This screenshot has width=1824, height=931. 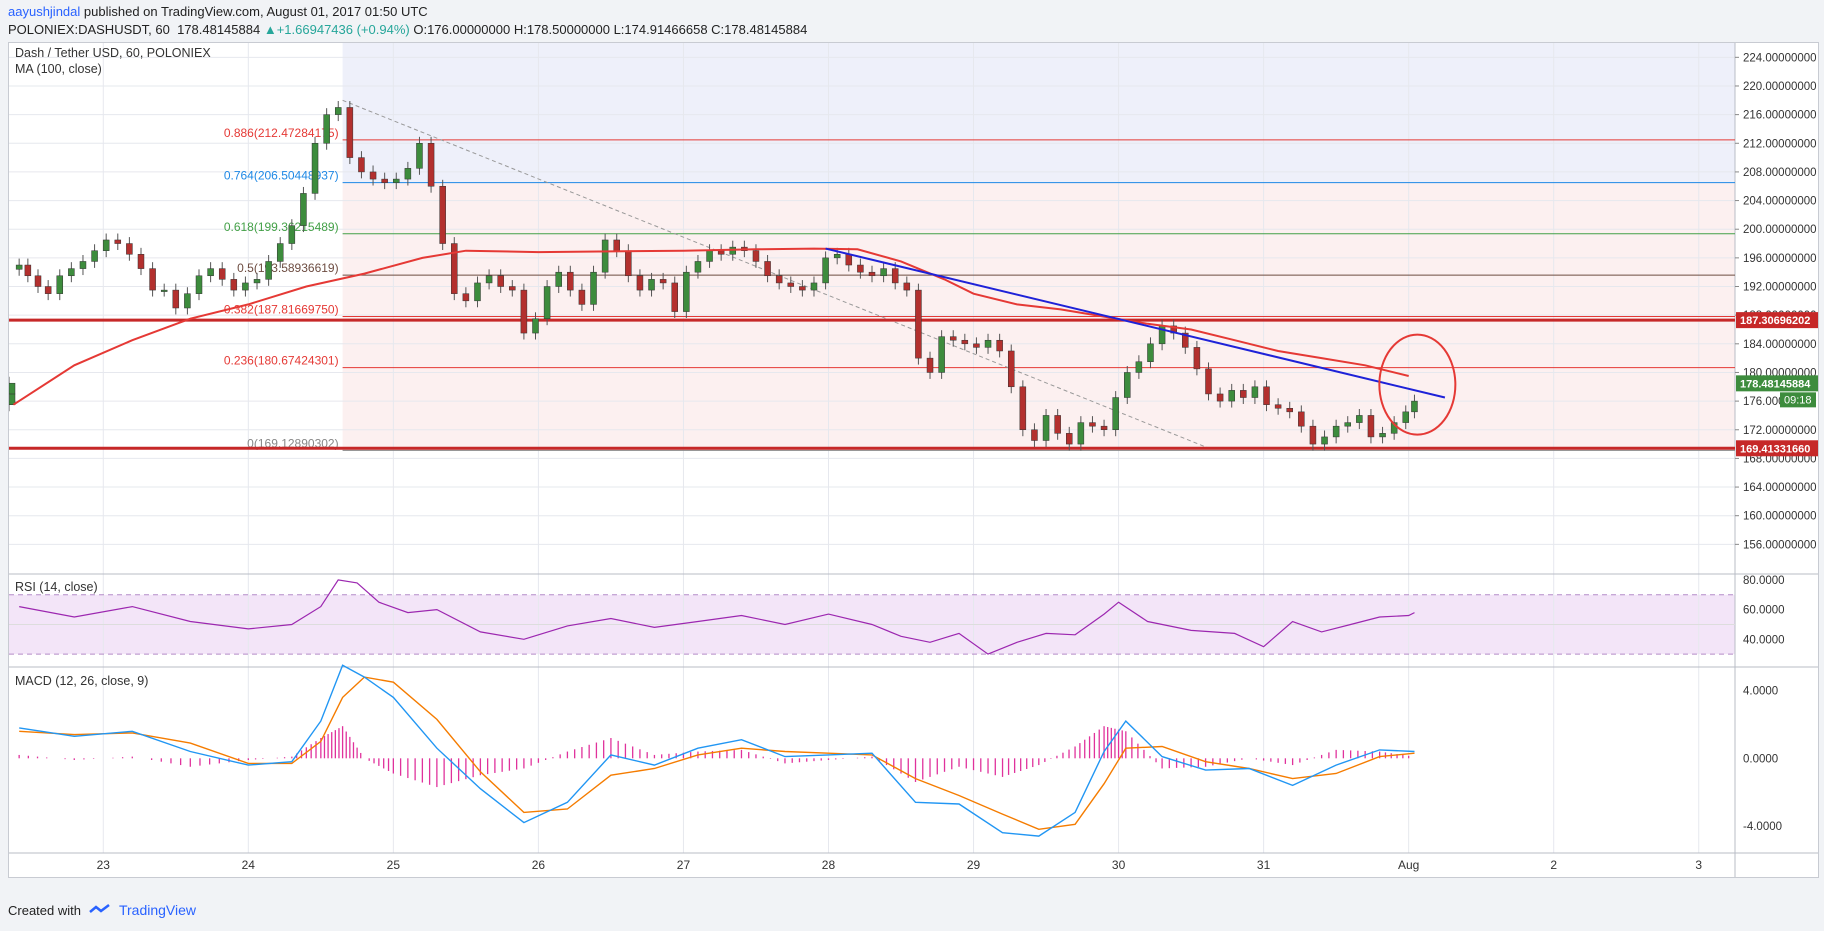 I want to click on resistance-price-tag: 187.30696202, so click(x=1775, y=321).